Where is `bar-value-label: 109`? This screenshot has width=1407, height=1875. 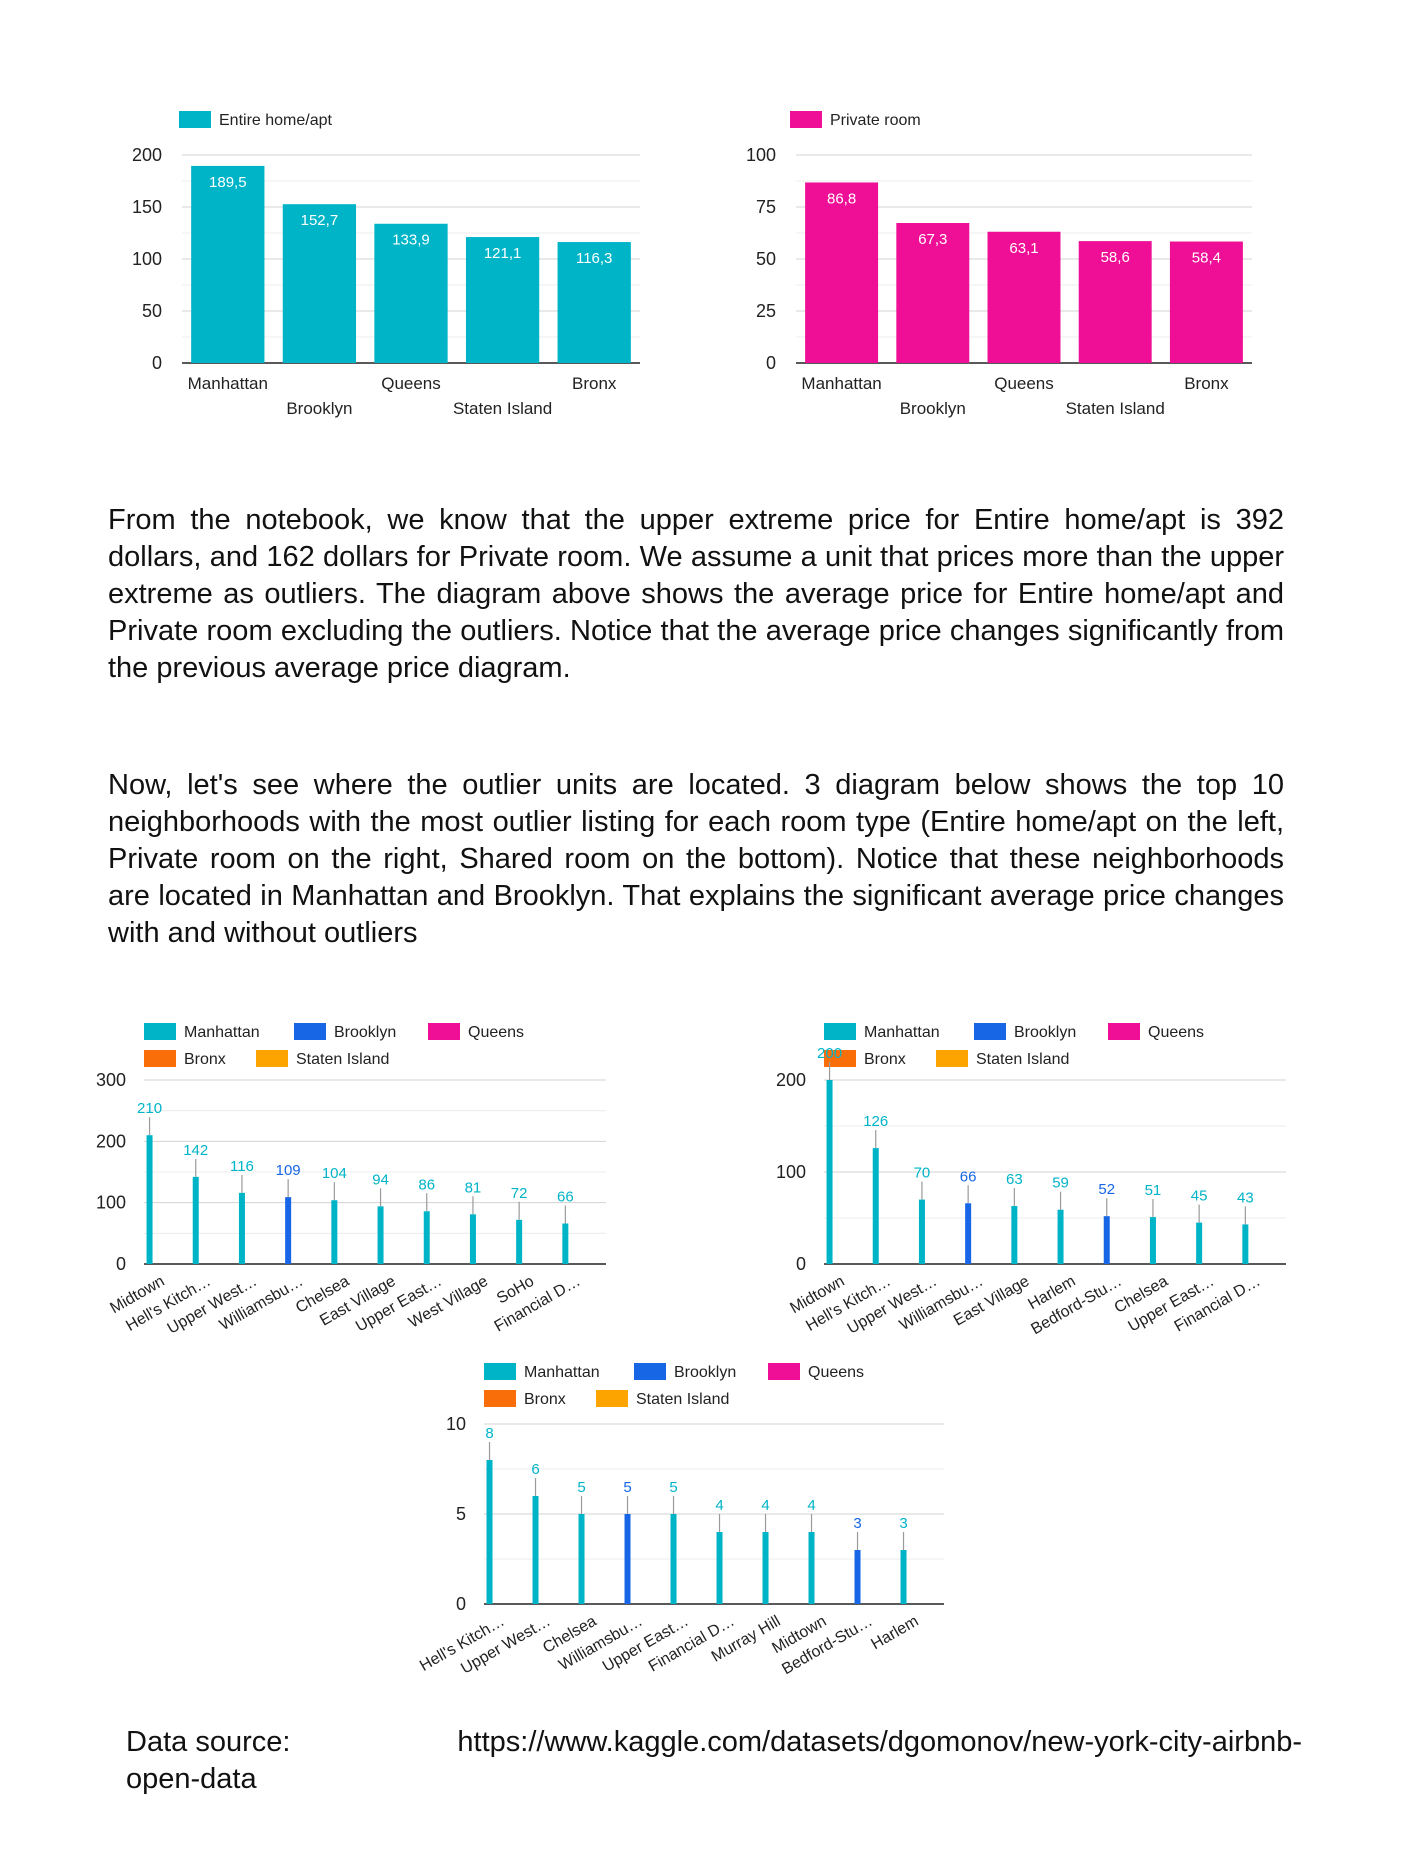 bar-value-label: 109 is located at coordinates (288, 1170).